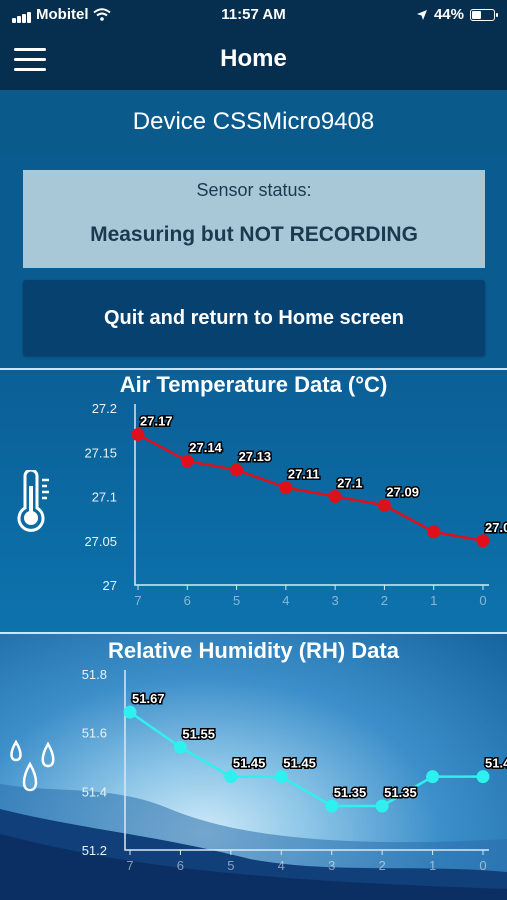 The height and width of the screenshot is (900, 507). I want to click on temperature-data-label: 27.14, so click(205, 447).